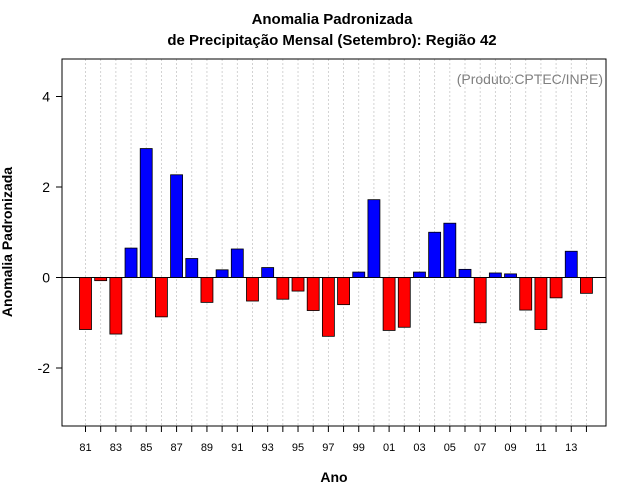  I want to click on x-tick-label: 09, so click(510, 448).